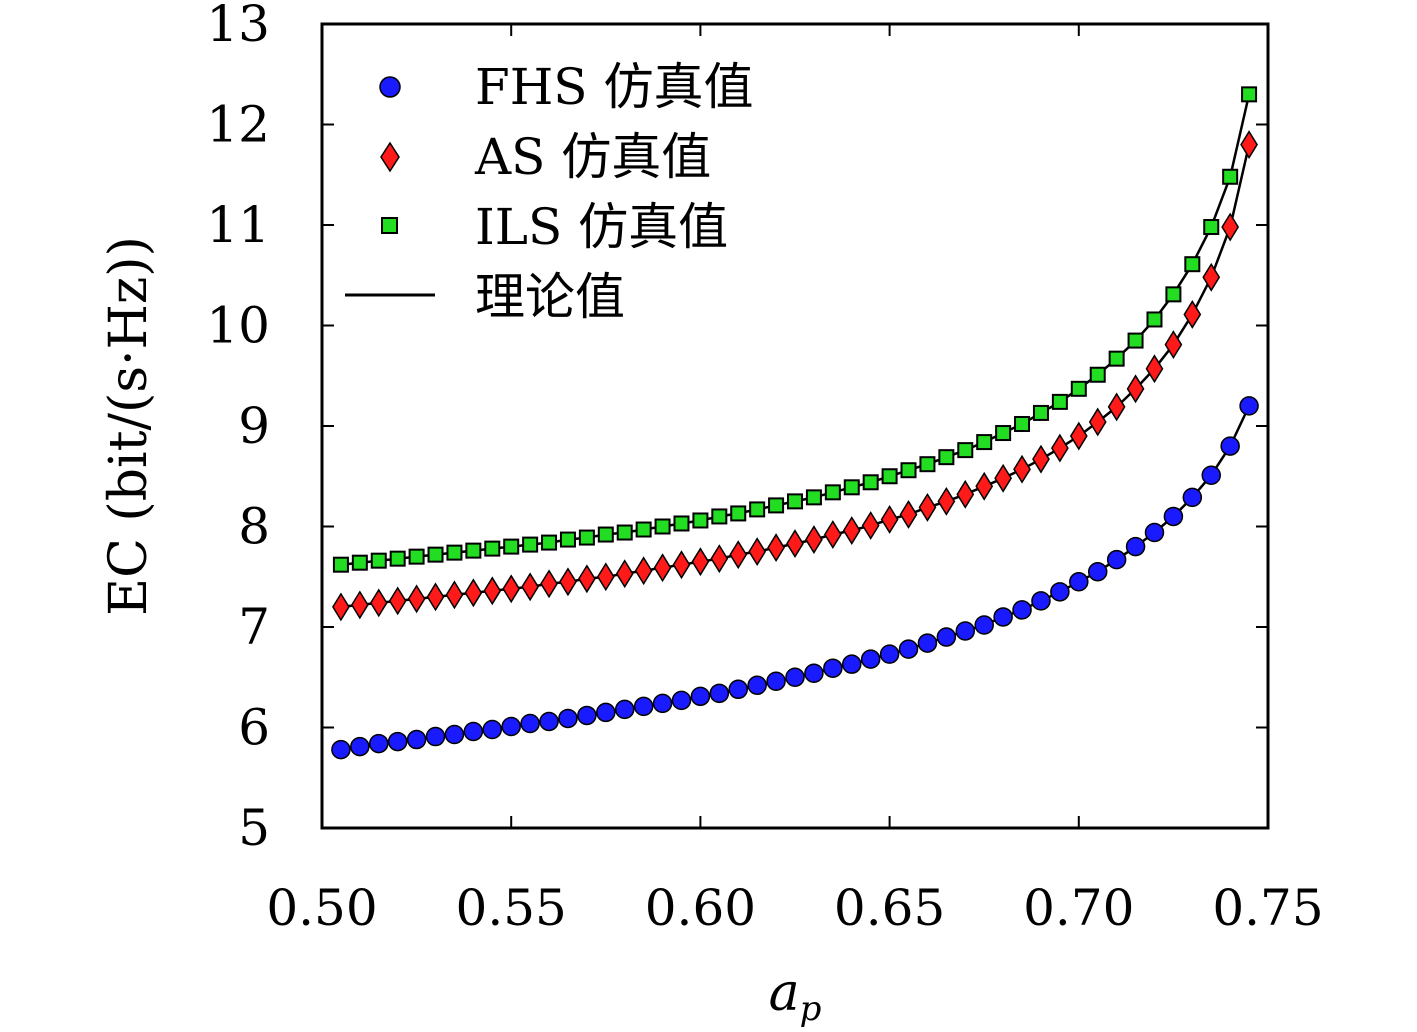 The image size is (1417, 1032). Describe the element at coordinates (700, 908) in the screenshot. I see `x-tick-label-2: 0.60` at that location.